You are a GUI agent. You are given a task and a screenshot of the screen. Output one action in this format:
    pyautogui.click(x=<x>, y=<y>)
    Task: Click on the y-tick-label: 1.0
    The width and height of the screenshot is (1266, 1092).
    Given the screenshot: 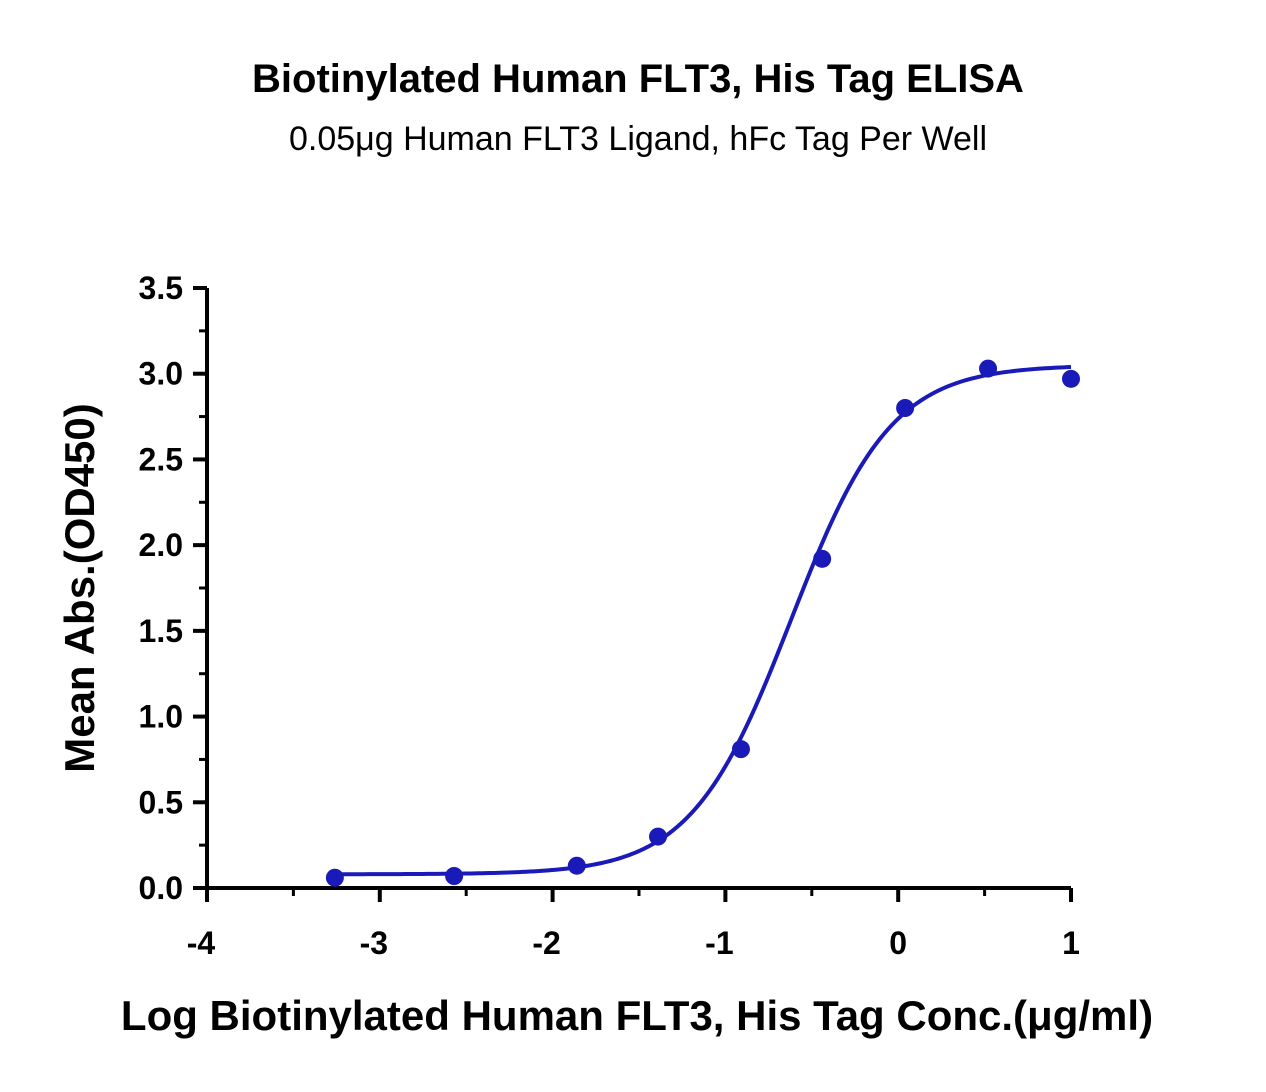 What is the action you would take?
    pyautogui.click(x=161, y=717)
    